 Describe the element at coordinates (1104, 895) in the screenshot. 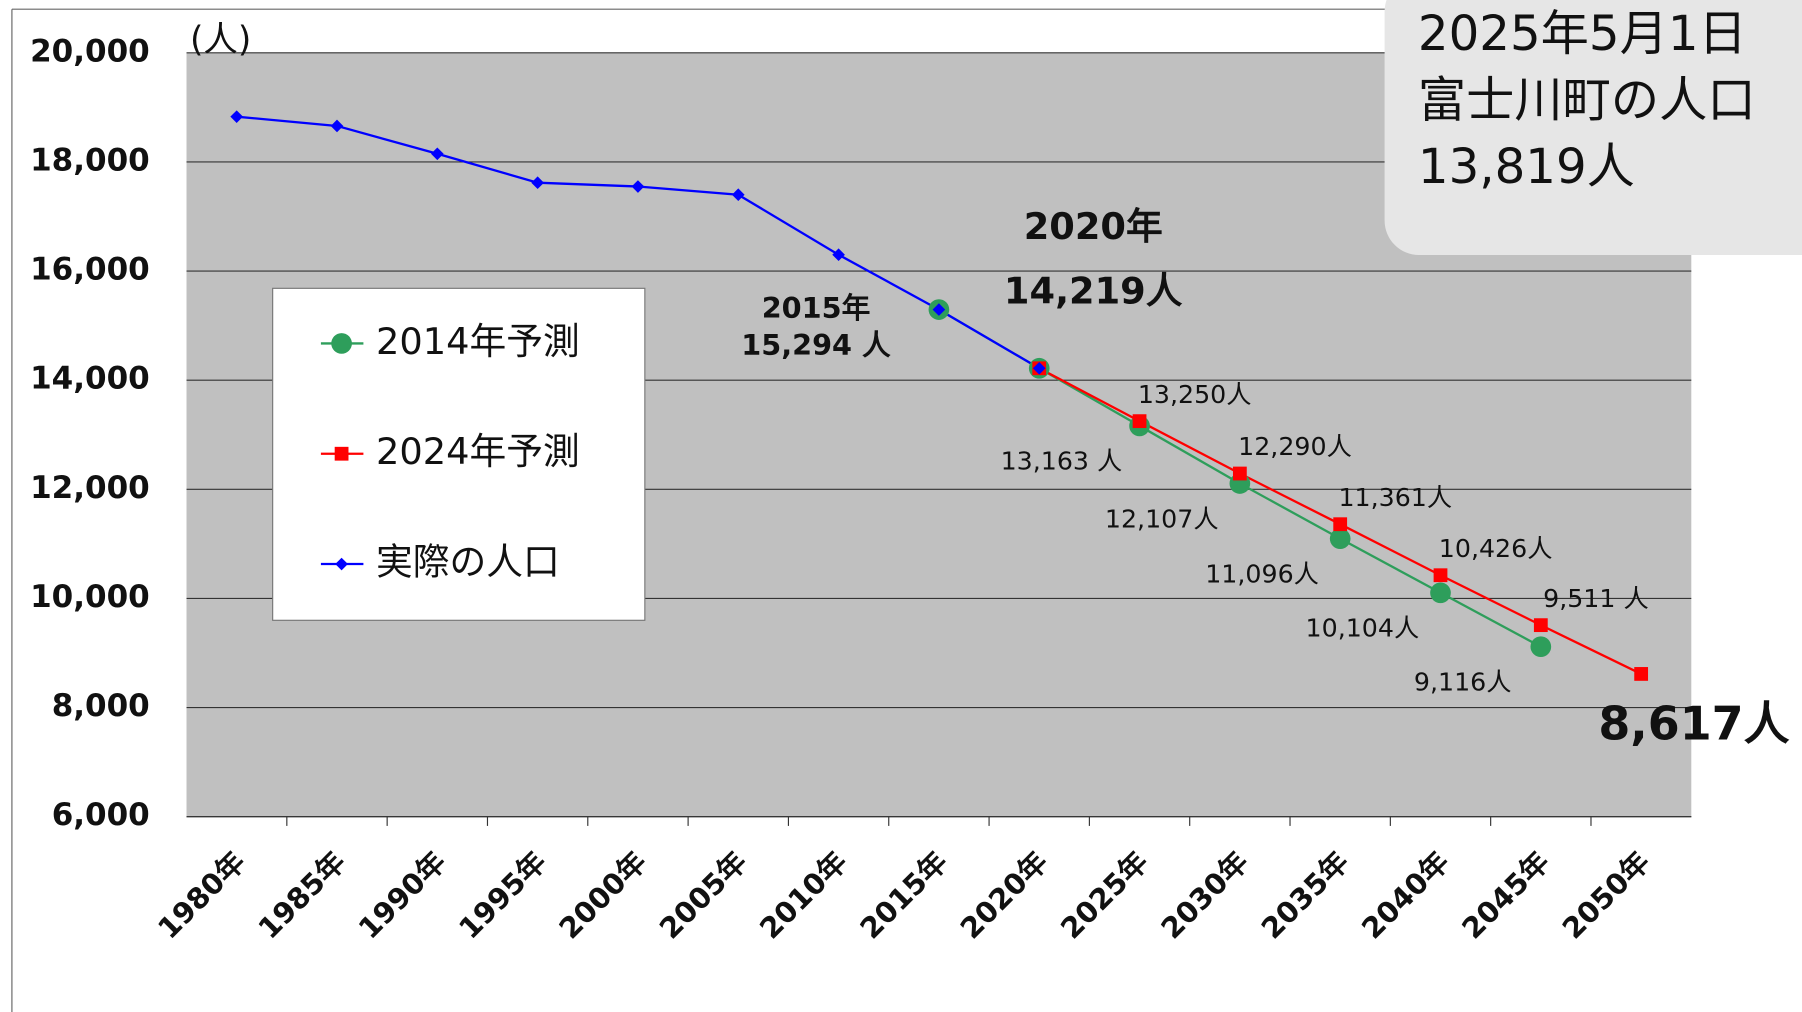

I see `x-tick-label: 2025年` at that location.